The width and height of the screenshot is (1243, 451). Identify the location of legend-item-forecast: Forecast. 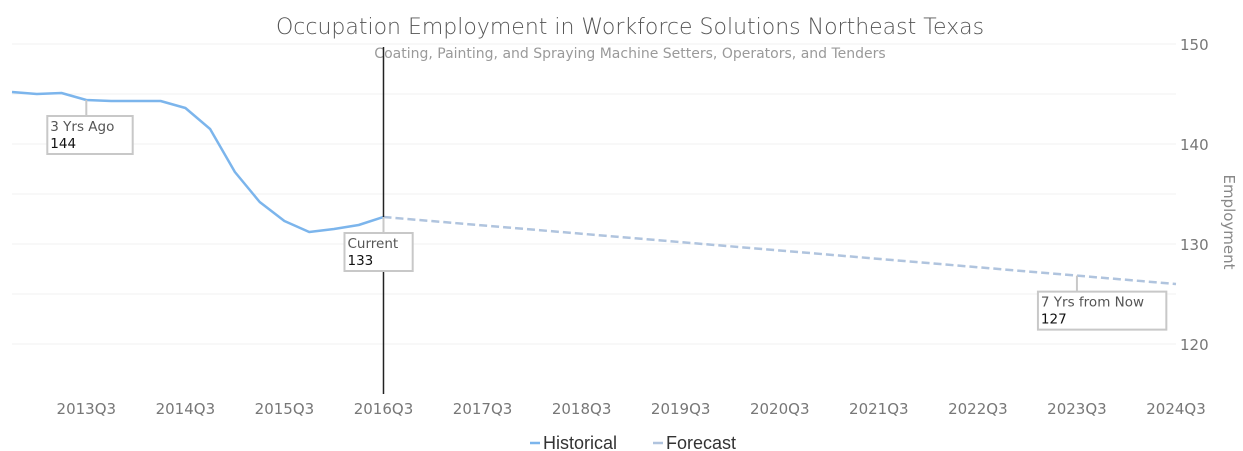
(694, 442).